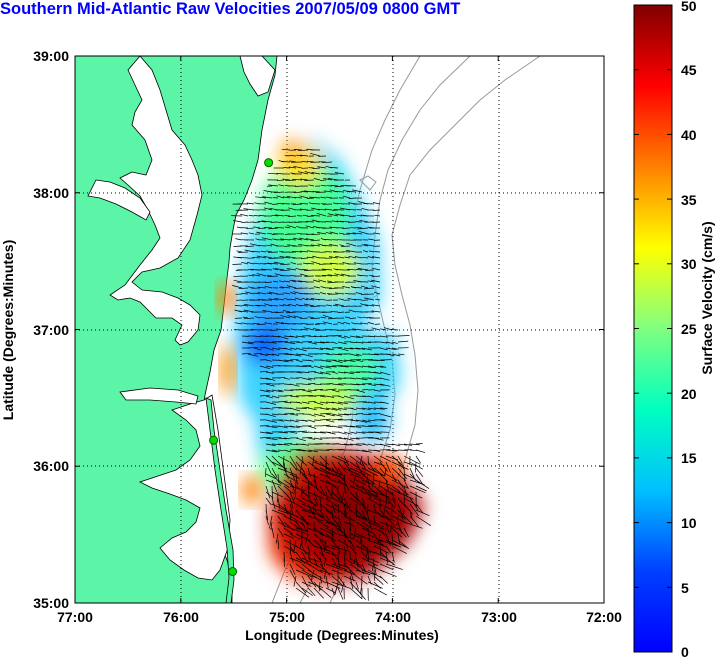 This screenshot has width=724, height=659. I want to click on colorbar-tick-label: 20, so click(689, 394).